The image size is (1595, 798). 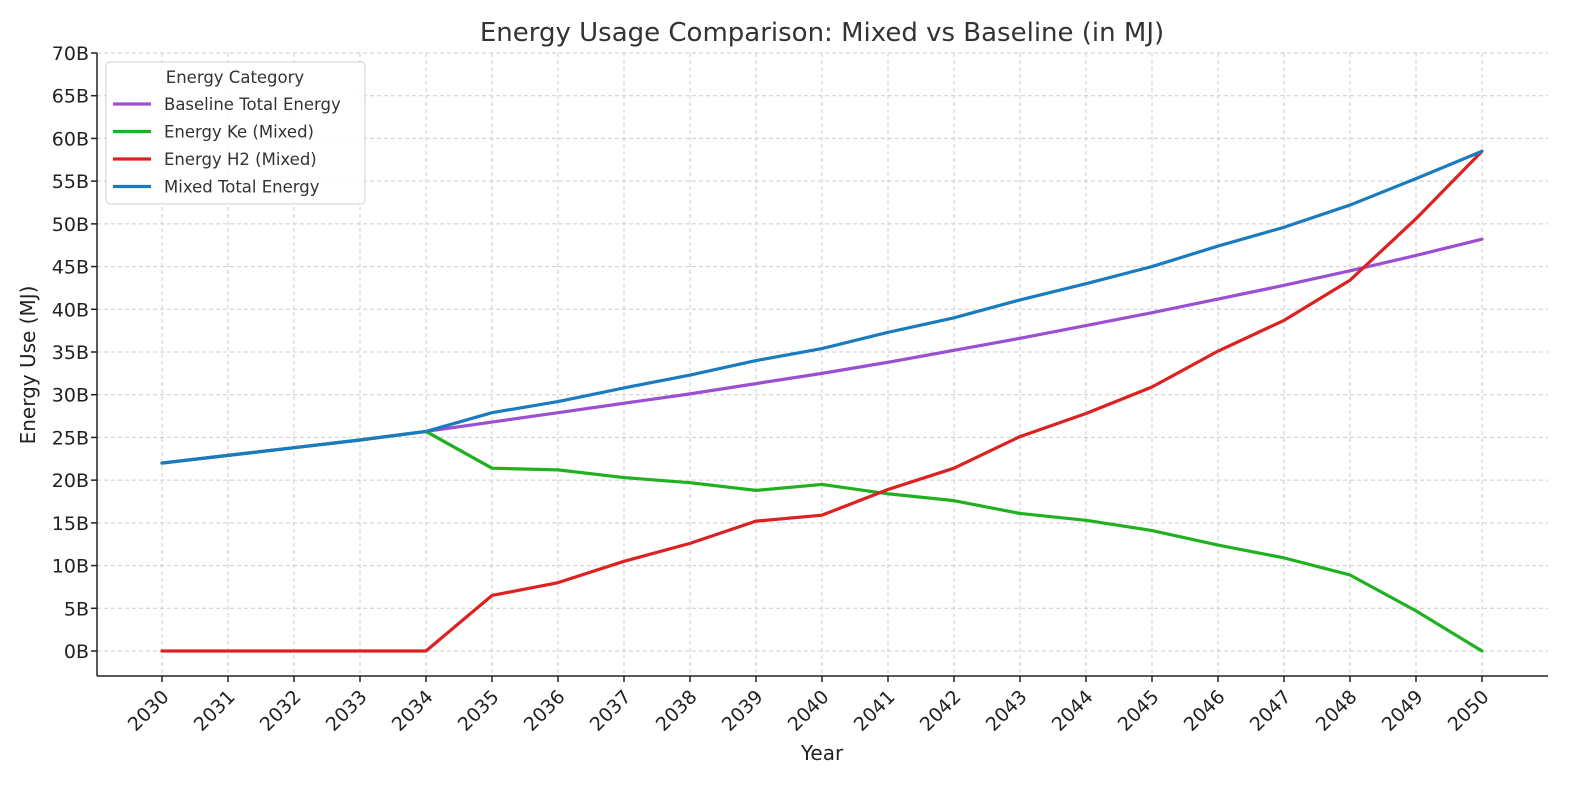 What do you see at coordinates (413, 711) in the screenshot?
I see `x-tick-label: 2034` at bounding box center [413, 711].